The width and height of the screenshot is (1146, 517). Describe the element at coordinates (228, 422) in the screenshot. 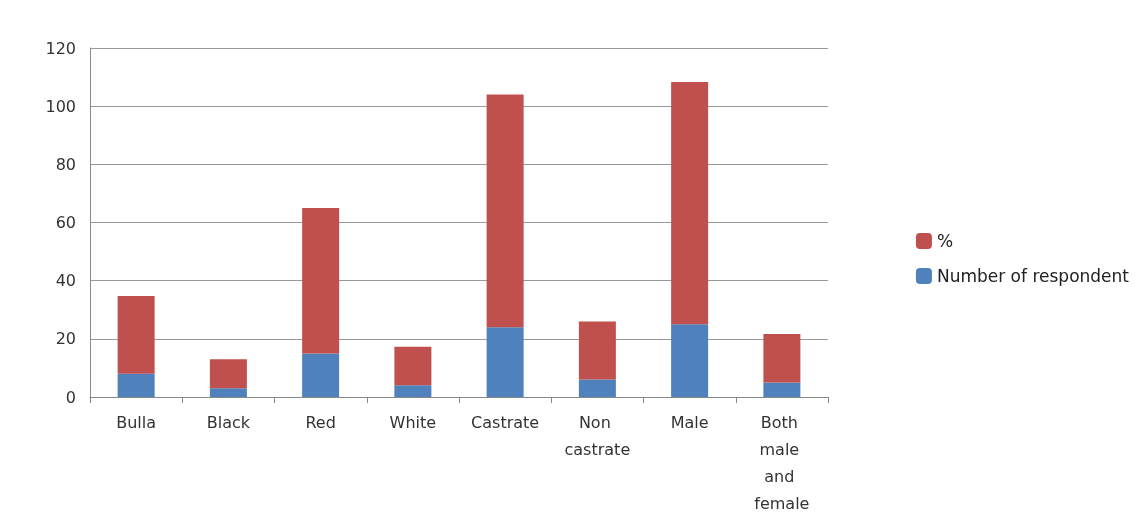

I see `x-tick-label: Black` at that location.